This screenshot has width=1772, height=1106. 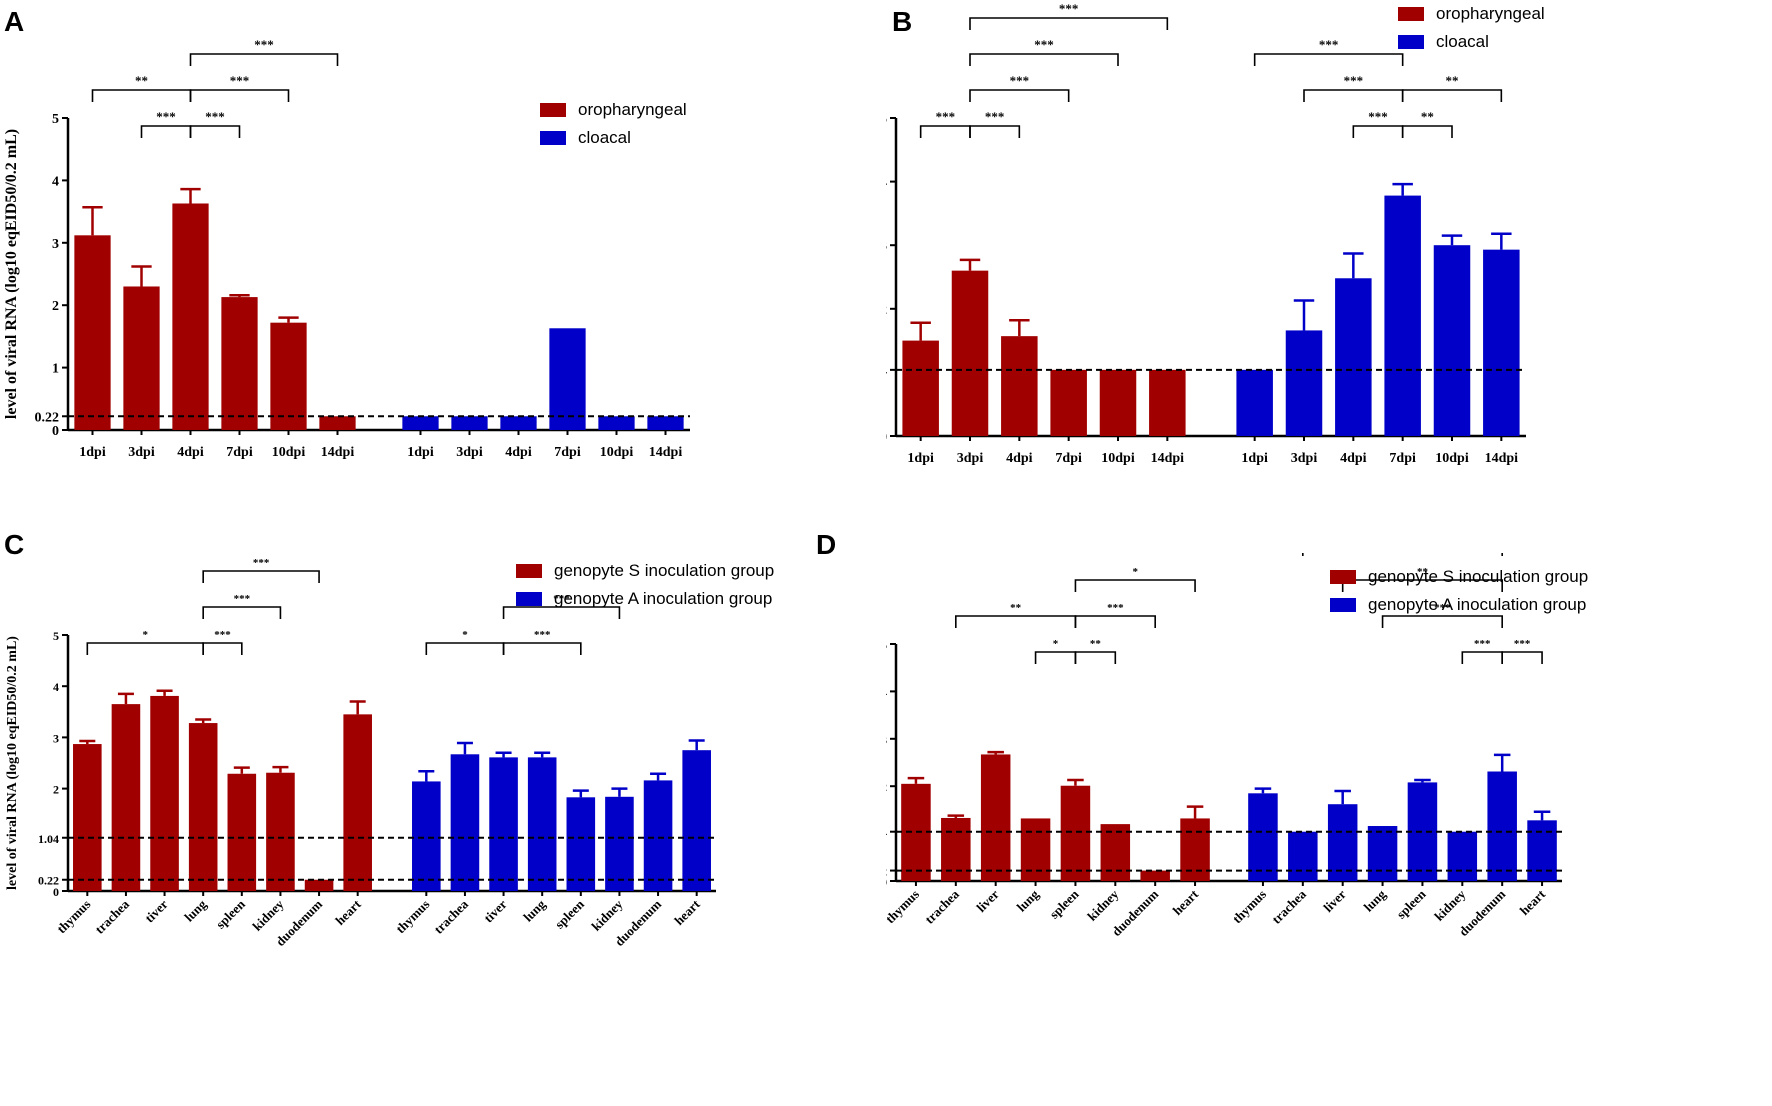 I want to click on legend-item: genopyte S inoculation group, so click(x=1459, y=577).